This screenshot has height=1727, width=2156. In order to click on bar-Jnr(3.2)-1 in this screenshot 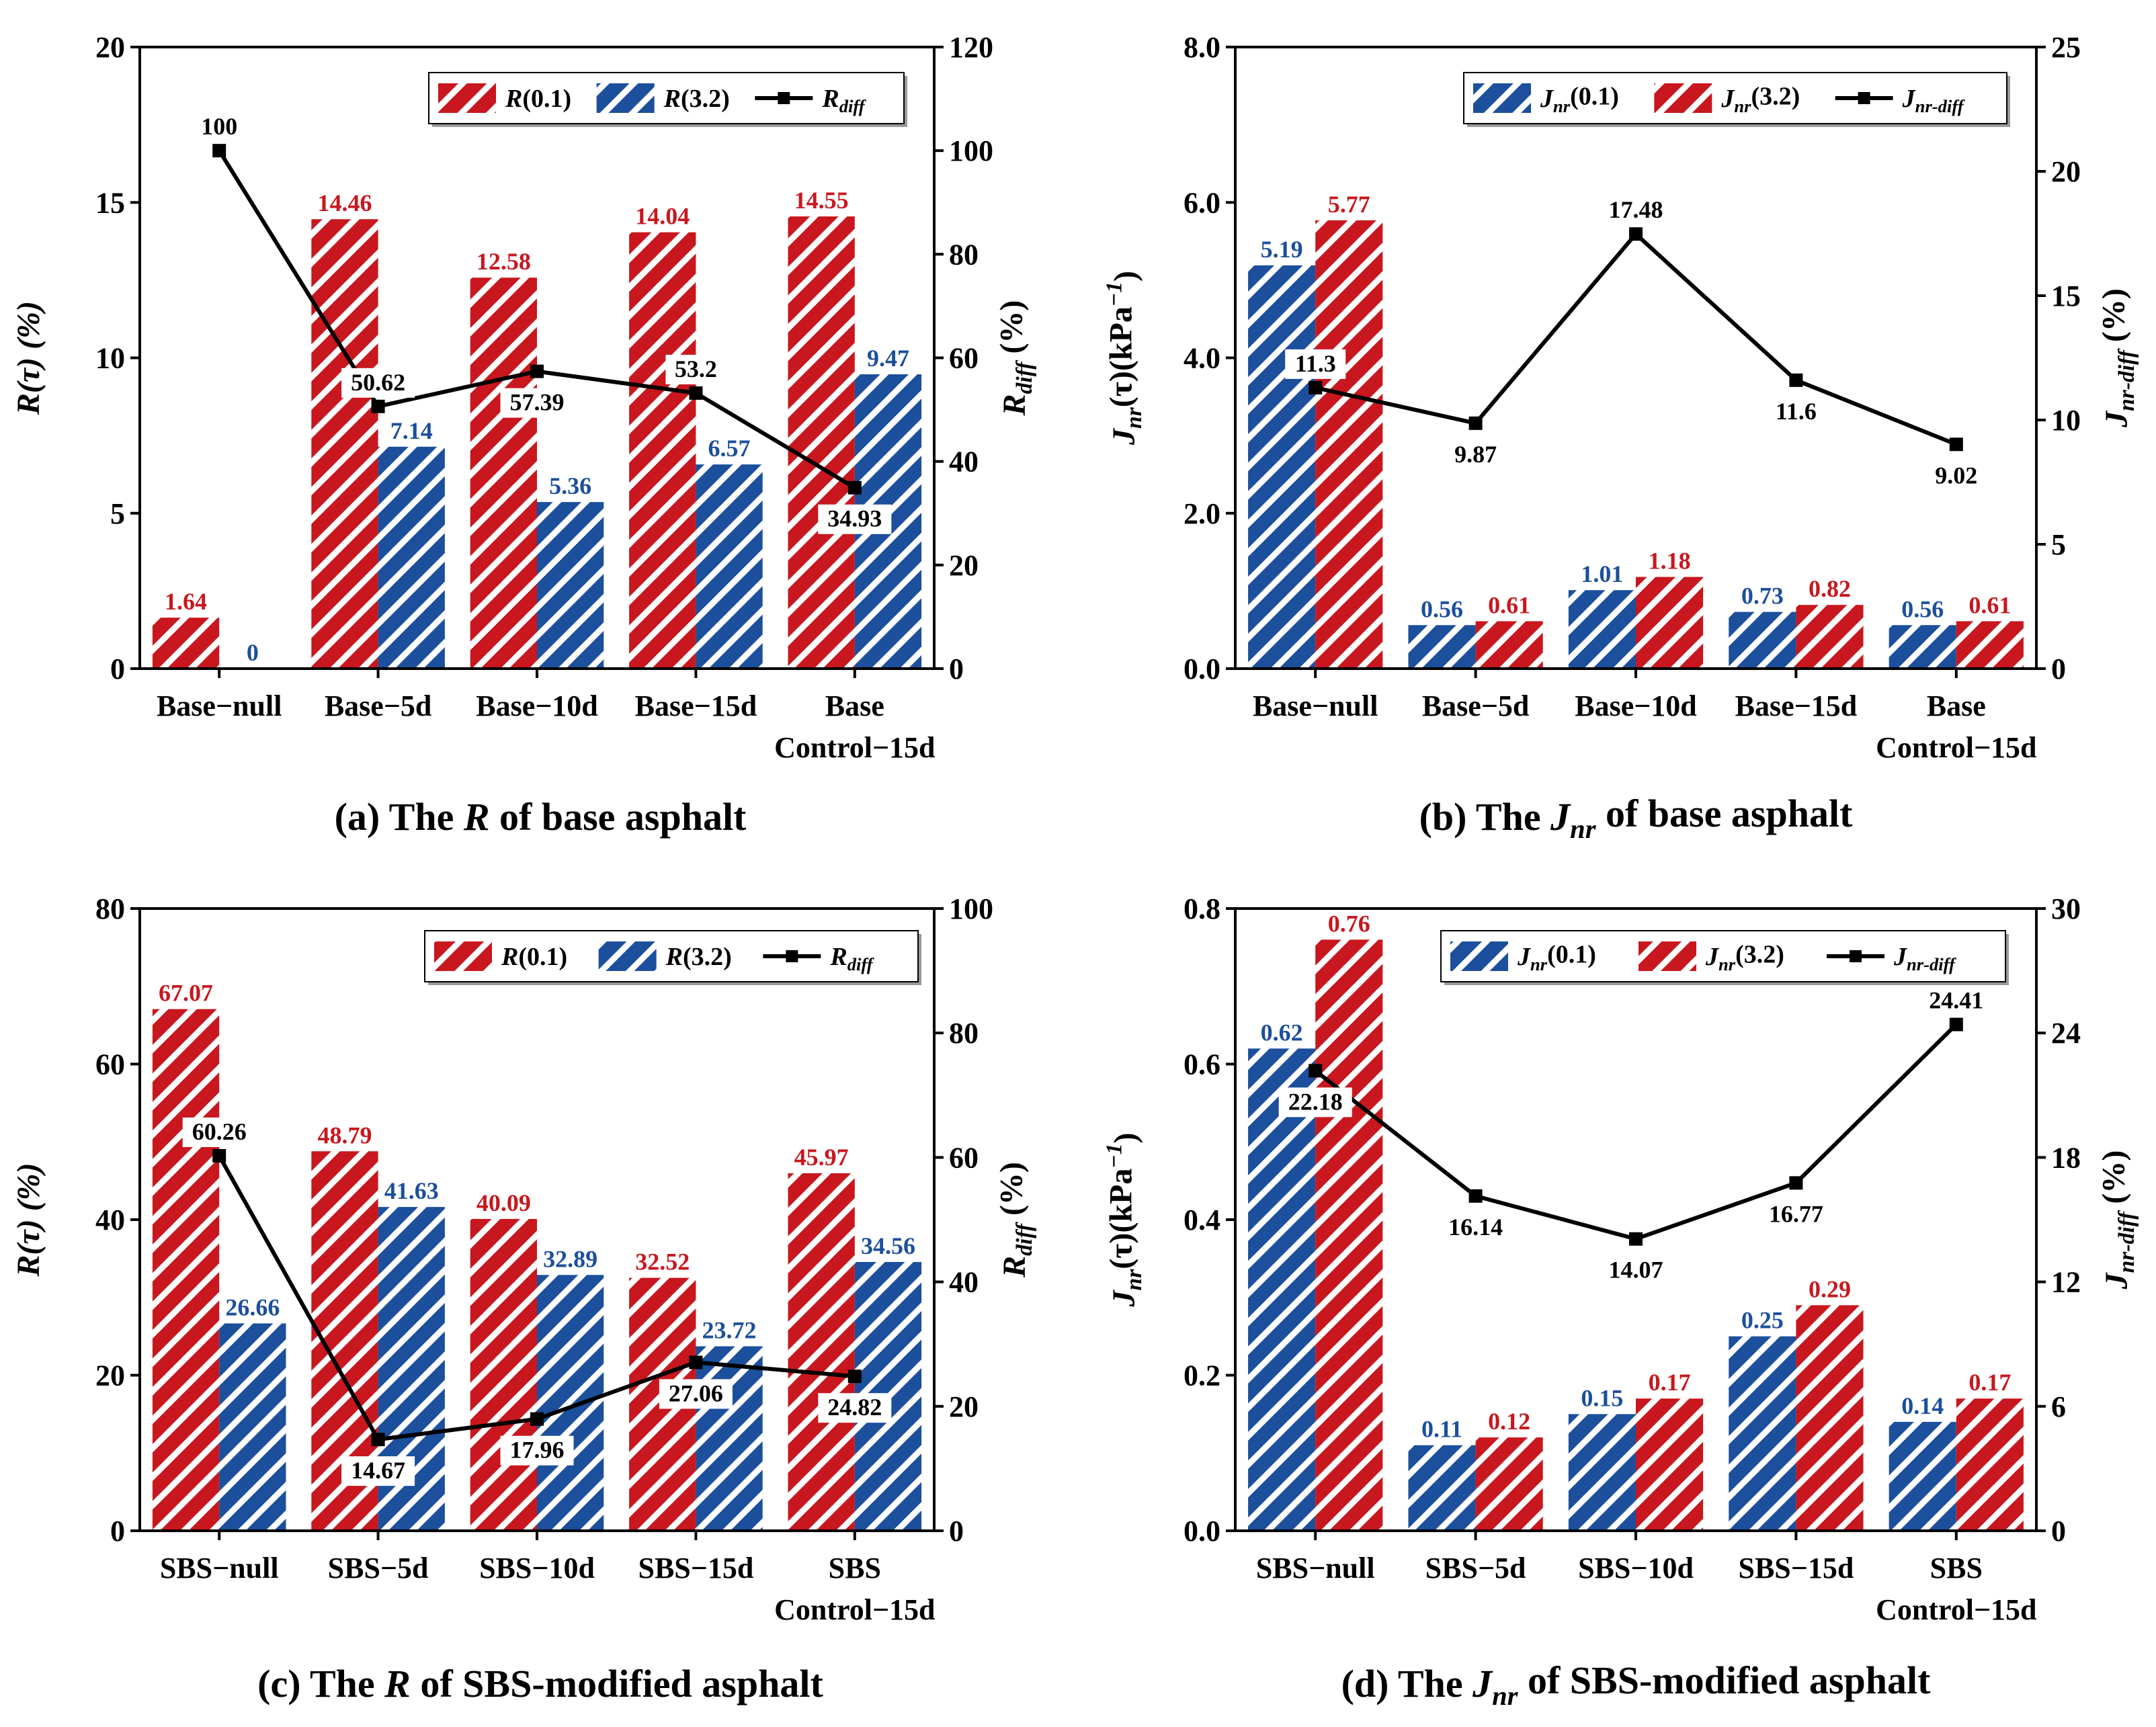, I will do `click(1509, 1484)`.